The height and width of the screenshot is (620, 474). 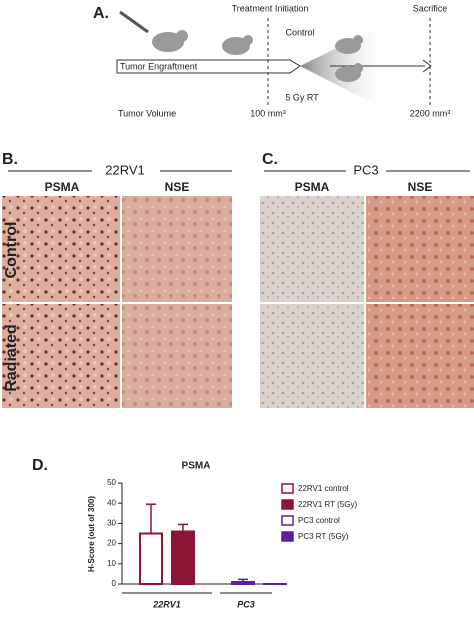 I want to click on row-label: Radiated, so click(x=11, y=358).